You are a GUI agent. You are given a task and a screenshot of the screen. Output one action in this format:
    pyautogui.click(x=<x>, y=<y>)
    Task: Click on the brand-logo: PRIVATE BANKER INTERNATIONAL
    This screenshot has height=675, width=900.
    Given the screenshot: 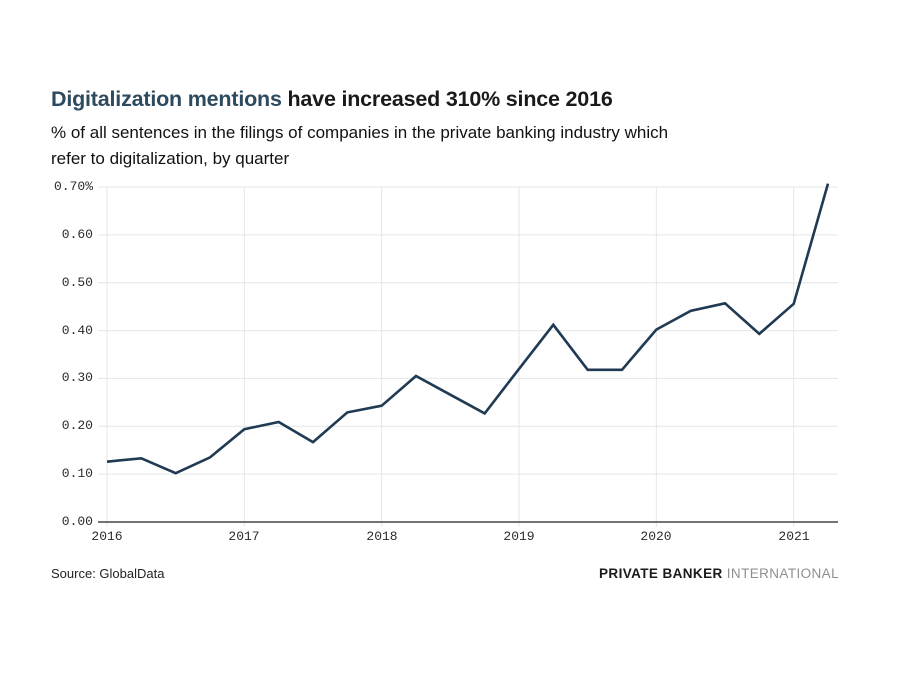 What is the action you would take?
    pyautogui.click(x=719, y=573)
    